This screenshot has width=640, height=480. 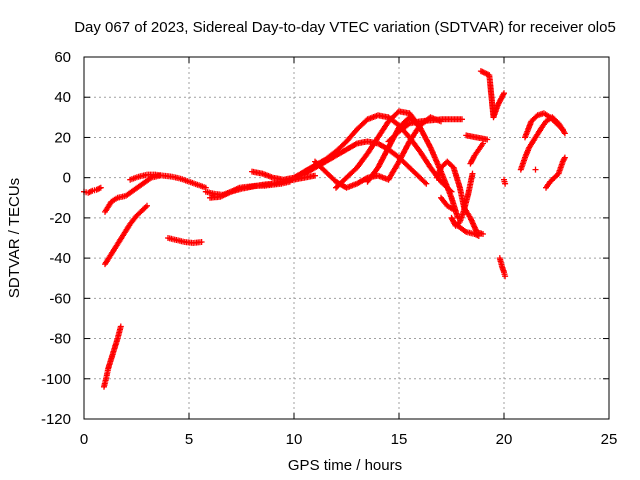 What do you see at coordinates (14, 238) in the screenshot?
I see `y-axis-label: SDTVAR / TECUs` at bounding box center [14, 238].